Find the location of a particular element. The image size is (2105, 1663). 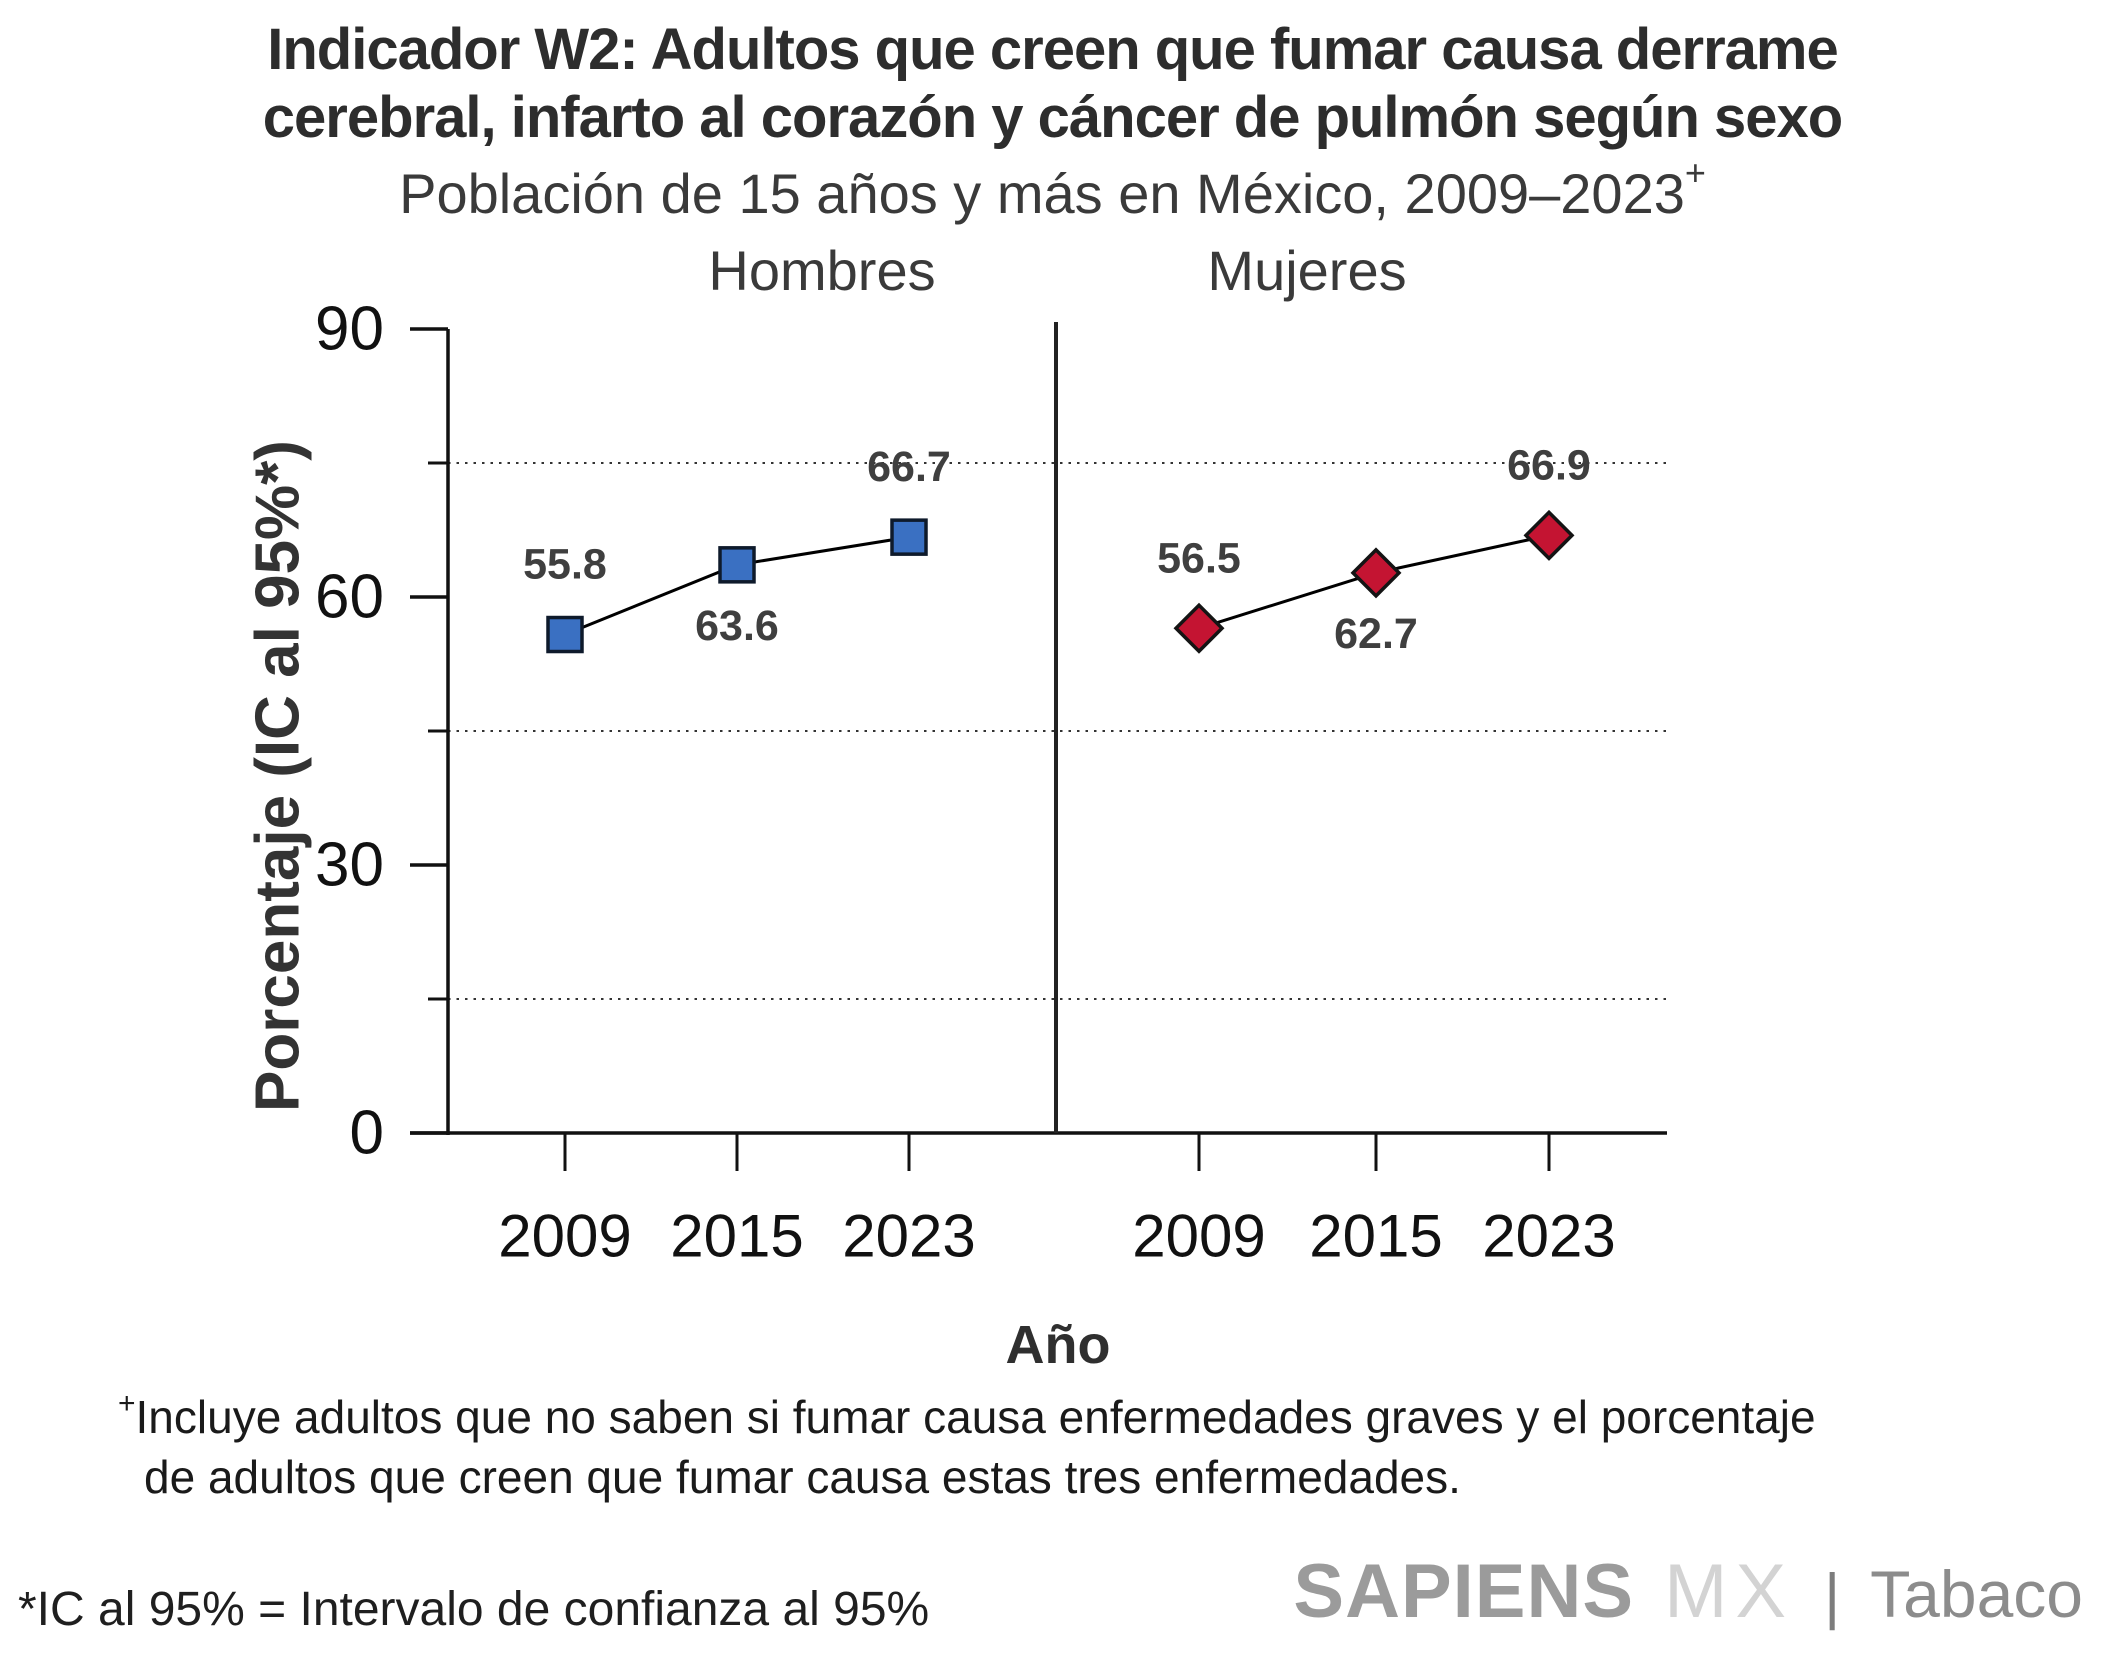

x-tick-label-mujeres-2009: 2009 is located at coordinates (1198, 1236).